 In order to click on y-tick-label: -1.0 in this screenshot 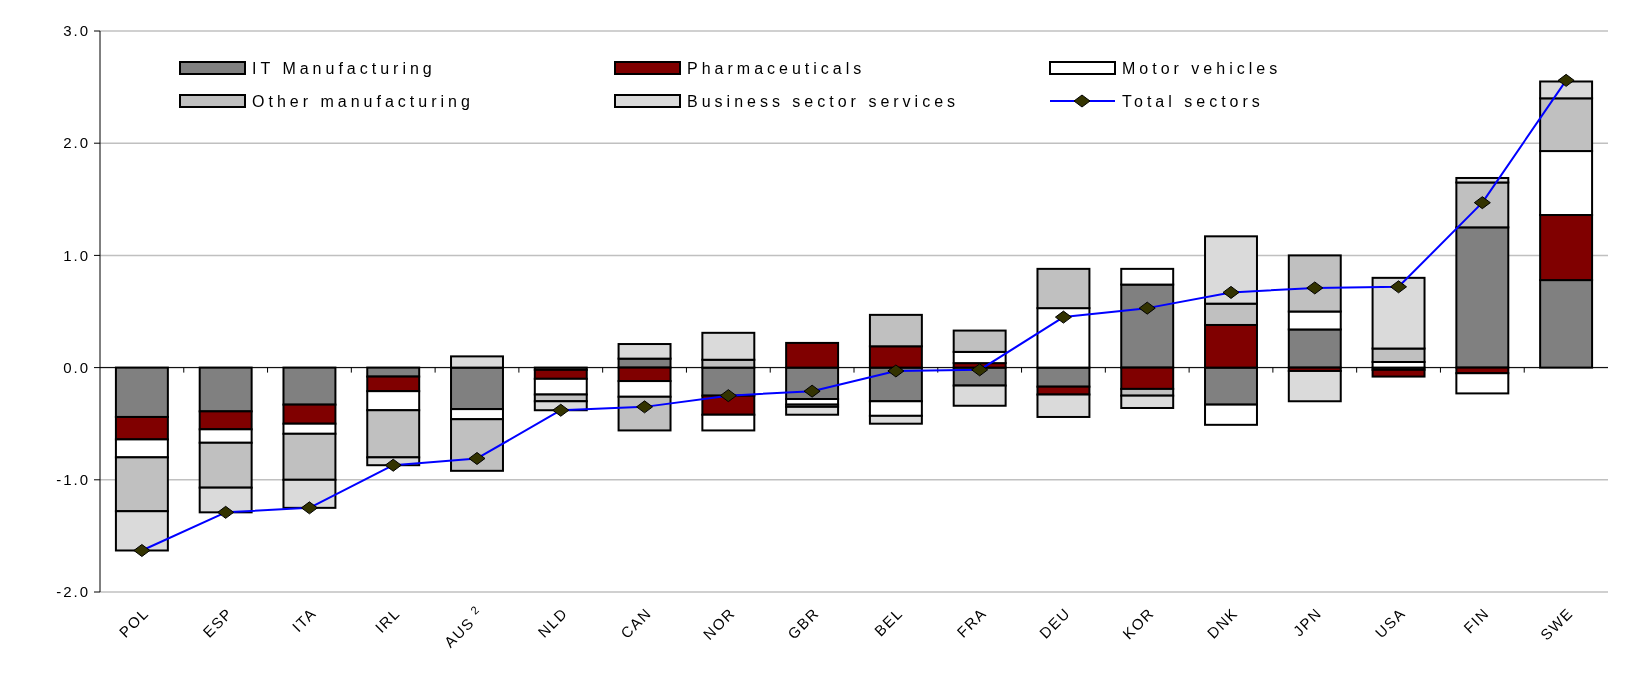, I will do `click(73, 480)`.